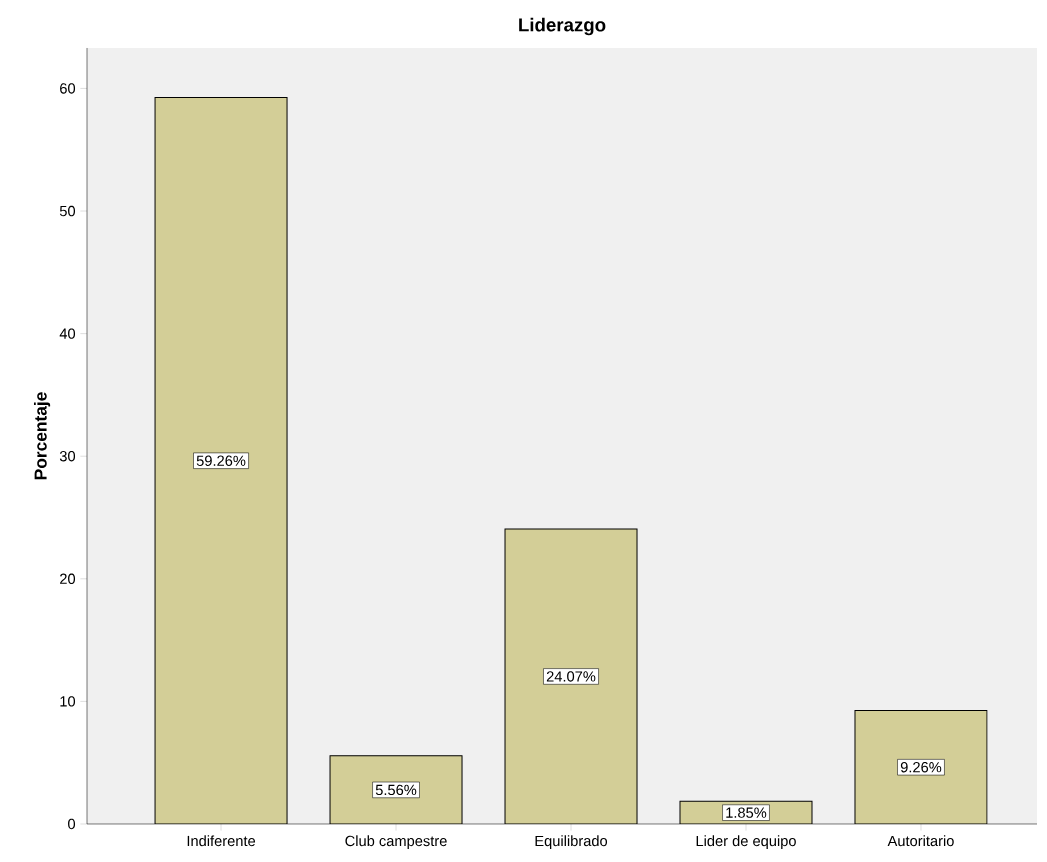  Describe the element at coordinates (920, 841) in the screenshot. I see `x-tick-label: Autoritario` at that location.